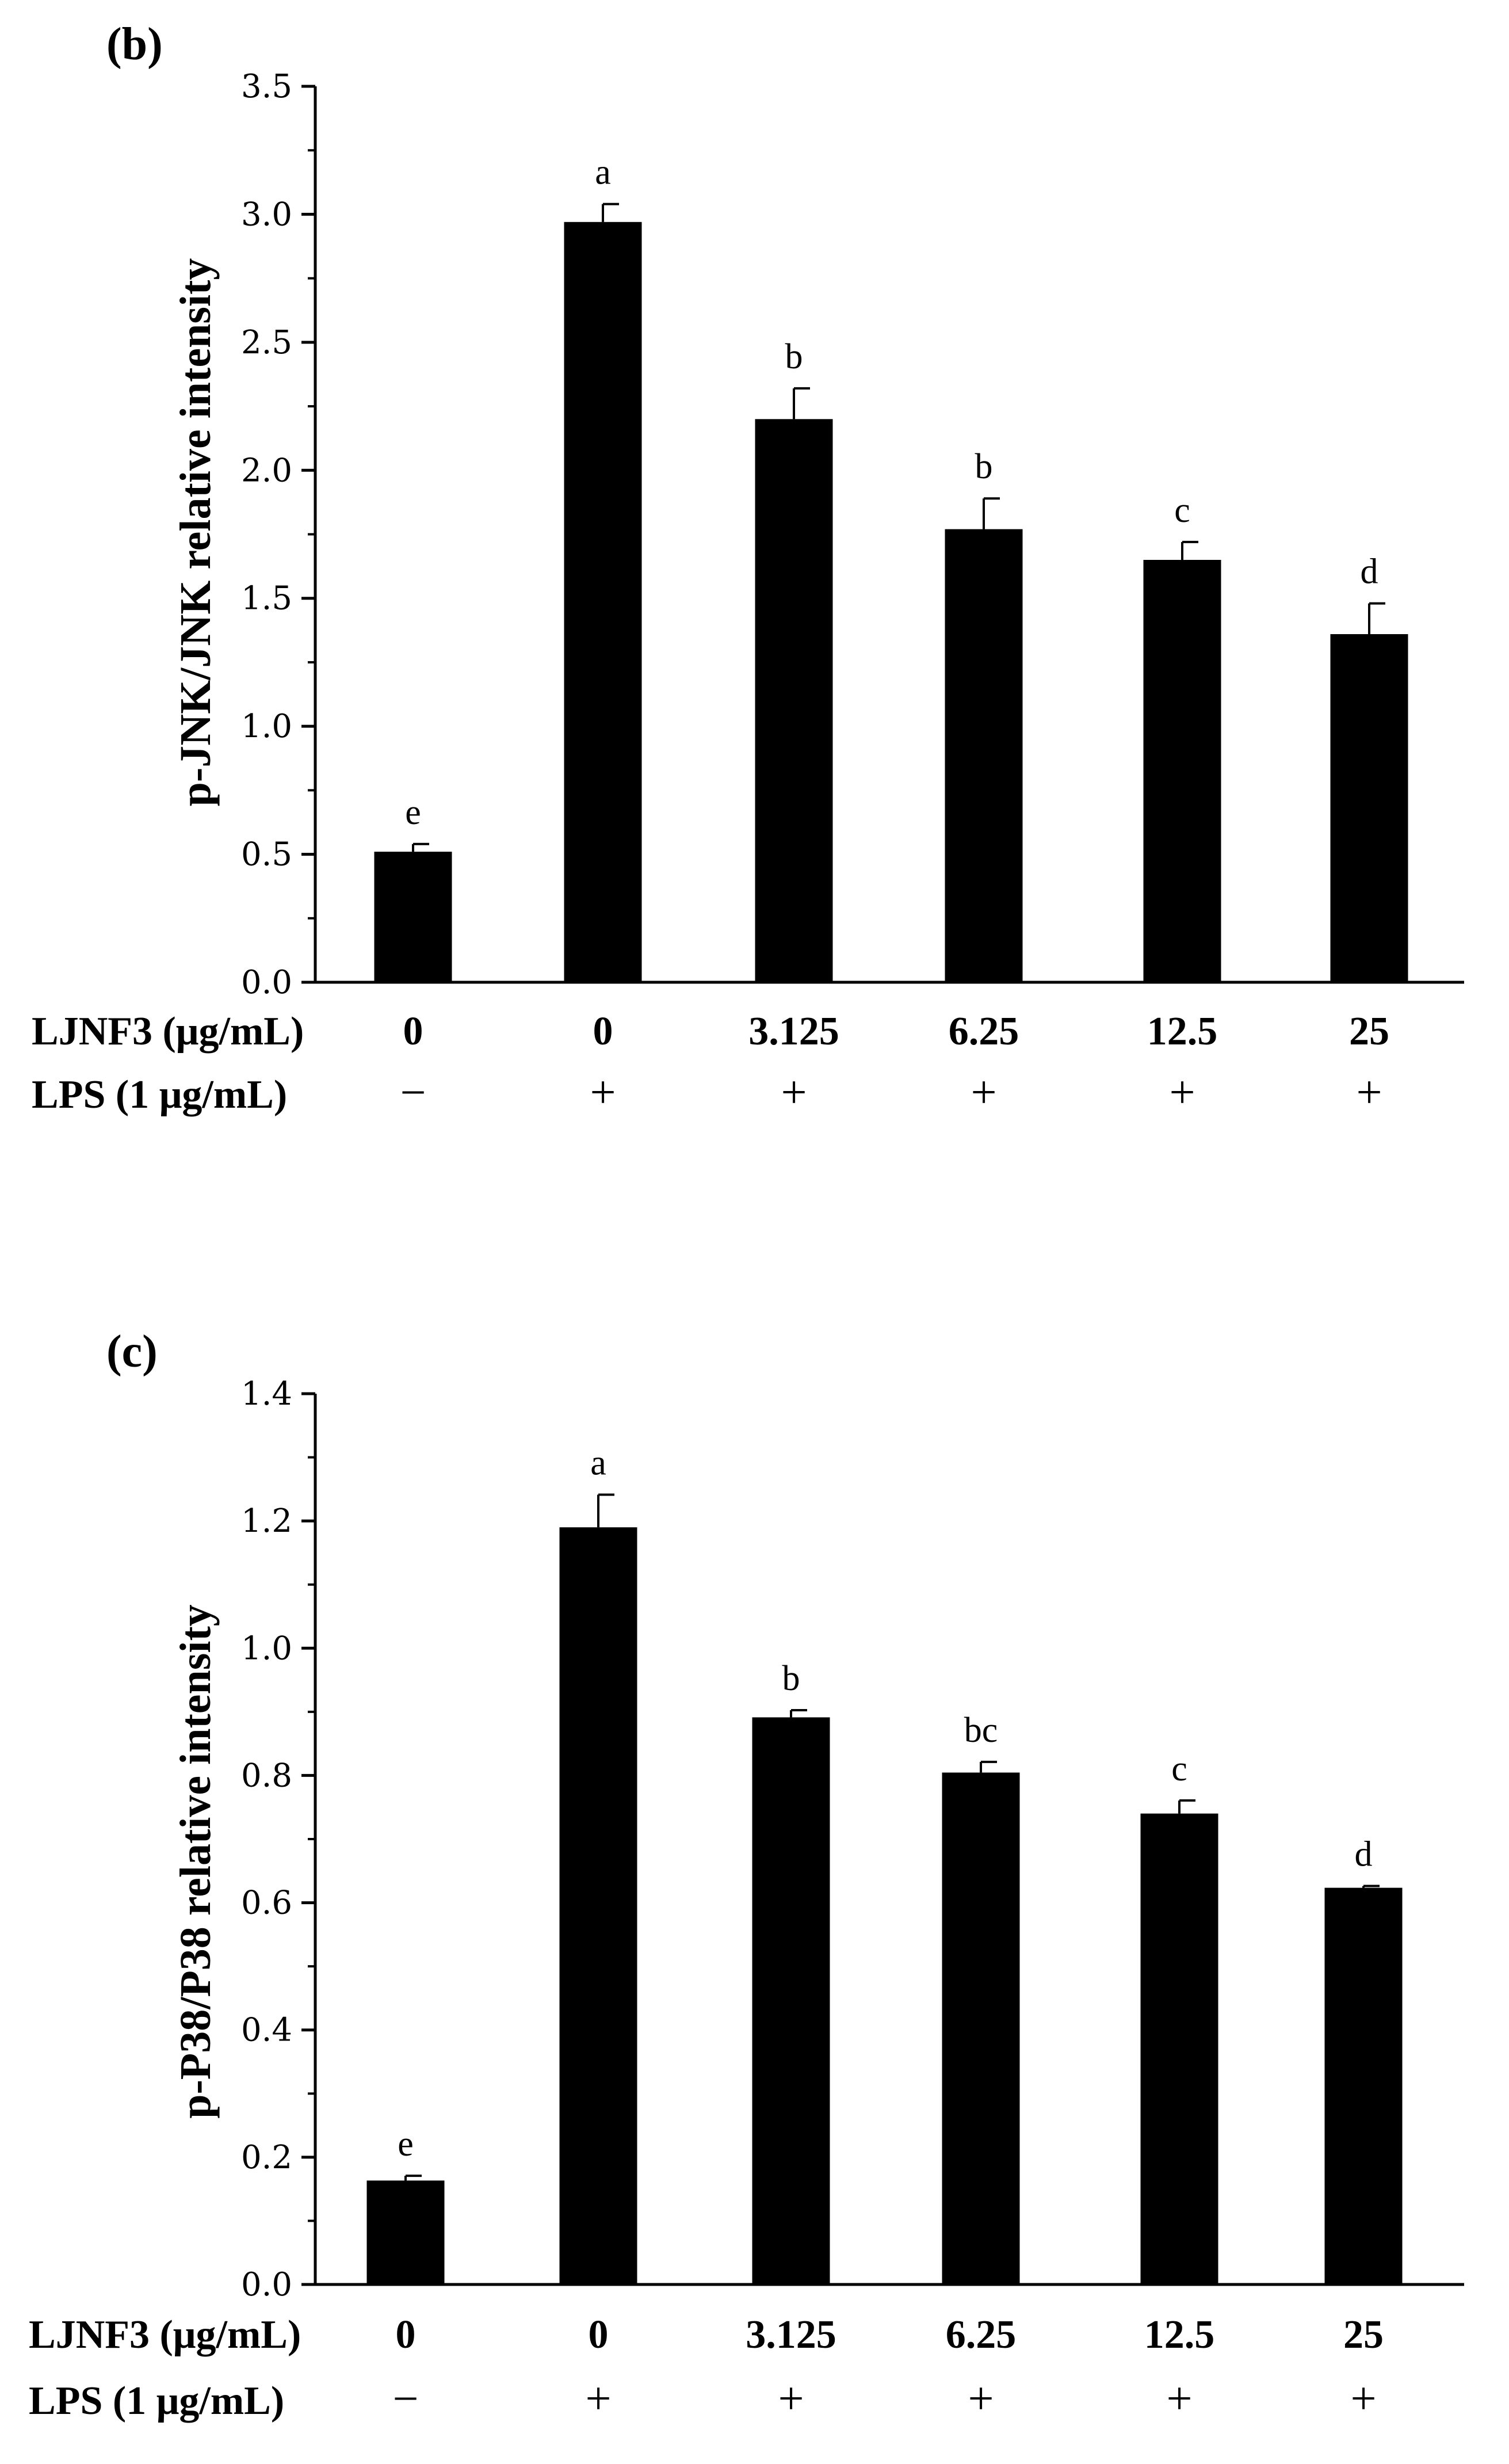  What do you see at coordinates (156, 2401) in the screenshot?
I see `row-label-lps-c: LPS (1 μg/mL)` at bounding box center [156, 2401].